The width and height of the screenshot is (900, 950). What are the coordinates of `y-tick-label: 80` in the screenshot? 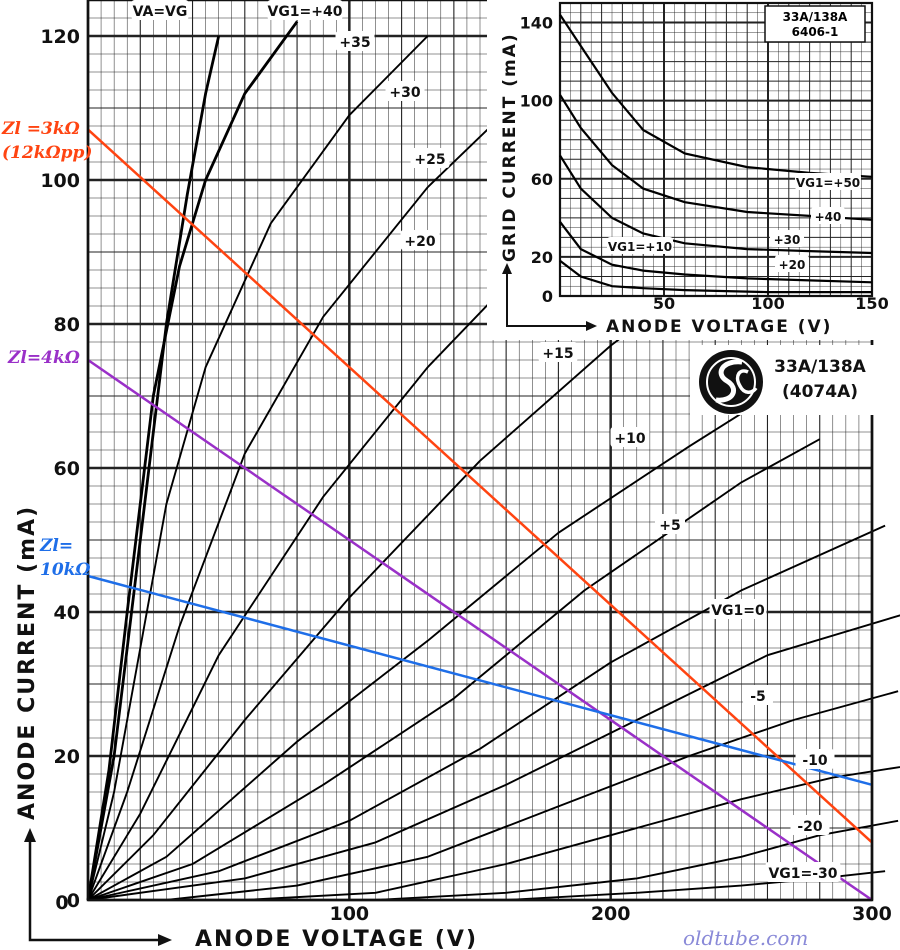 It's located at (67, 325).